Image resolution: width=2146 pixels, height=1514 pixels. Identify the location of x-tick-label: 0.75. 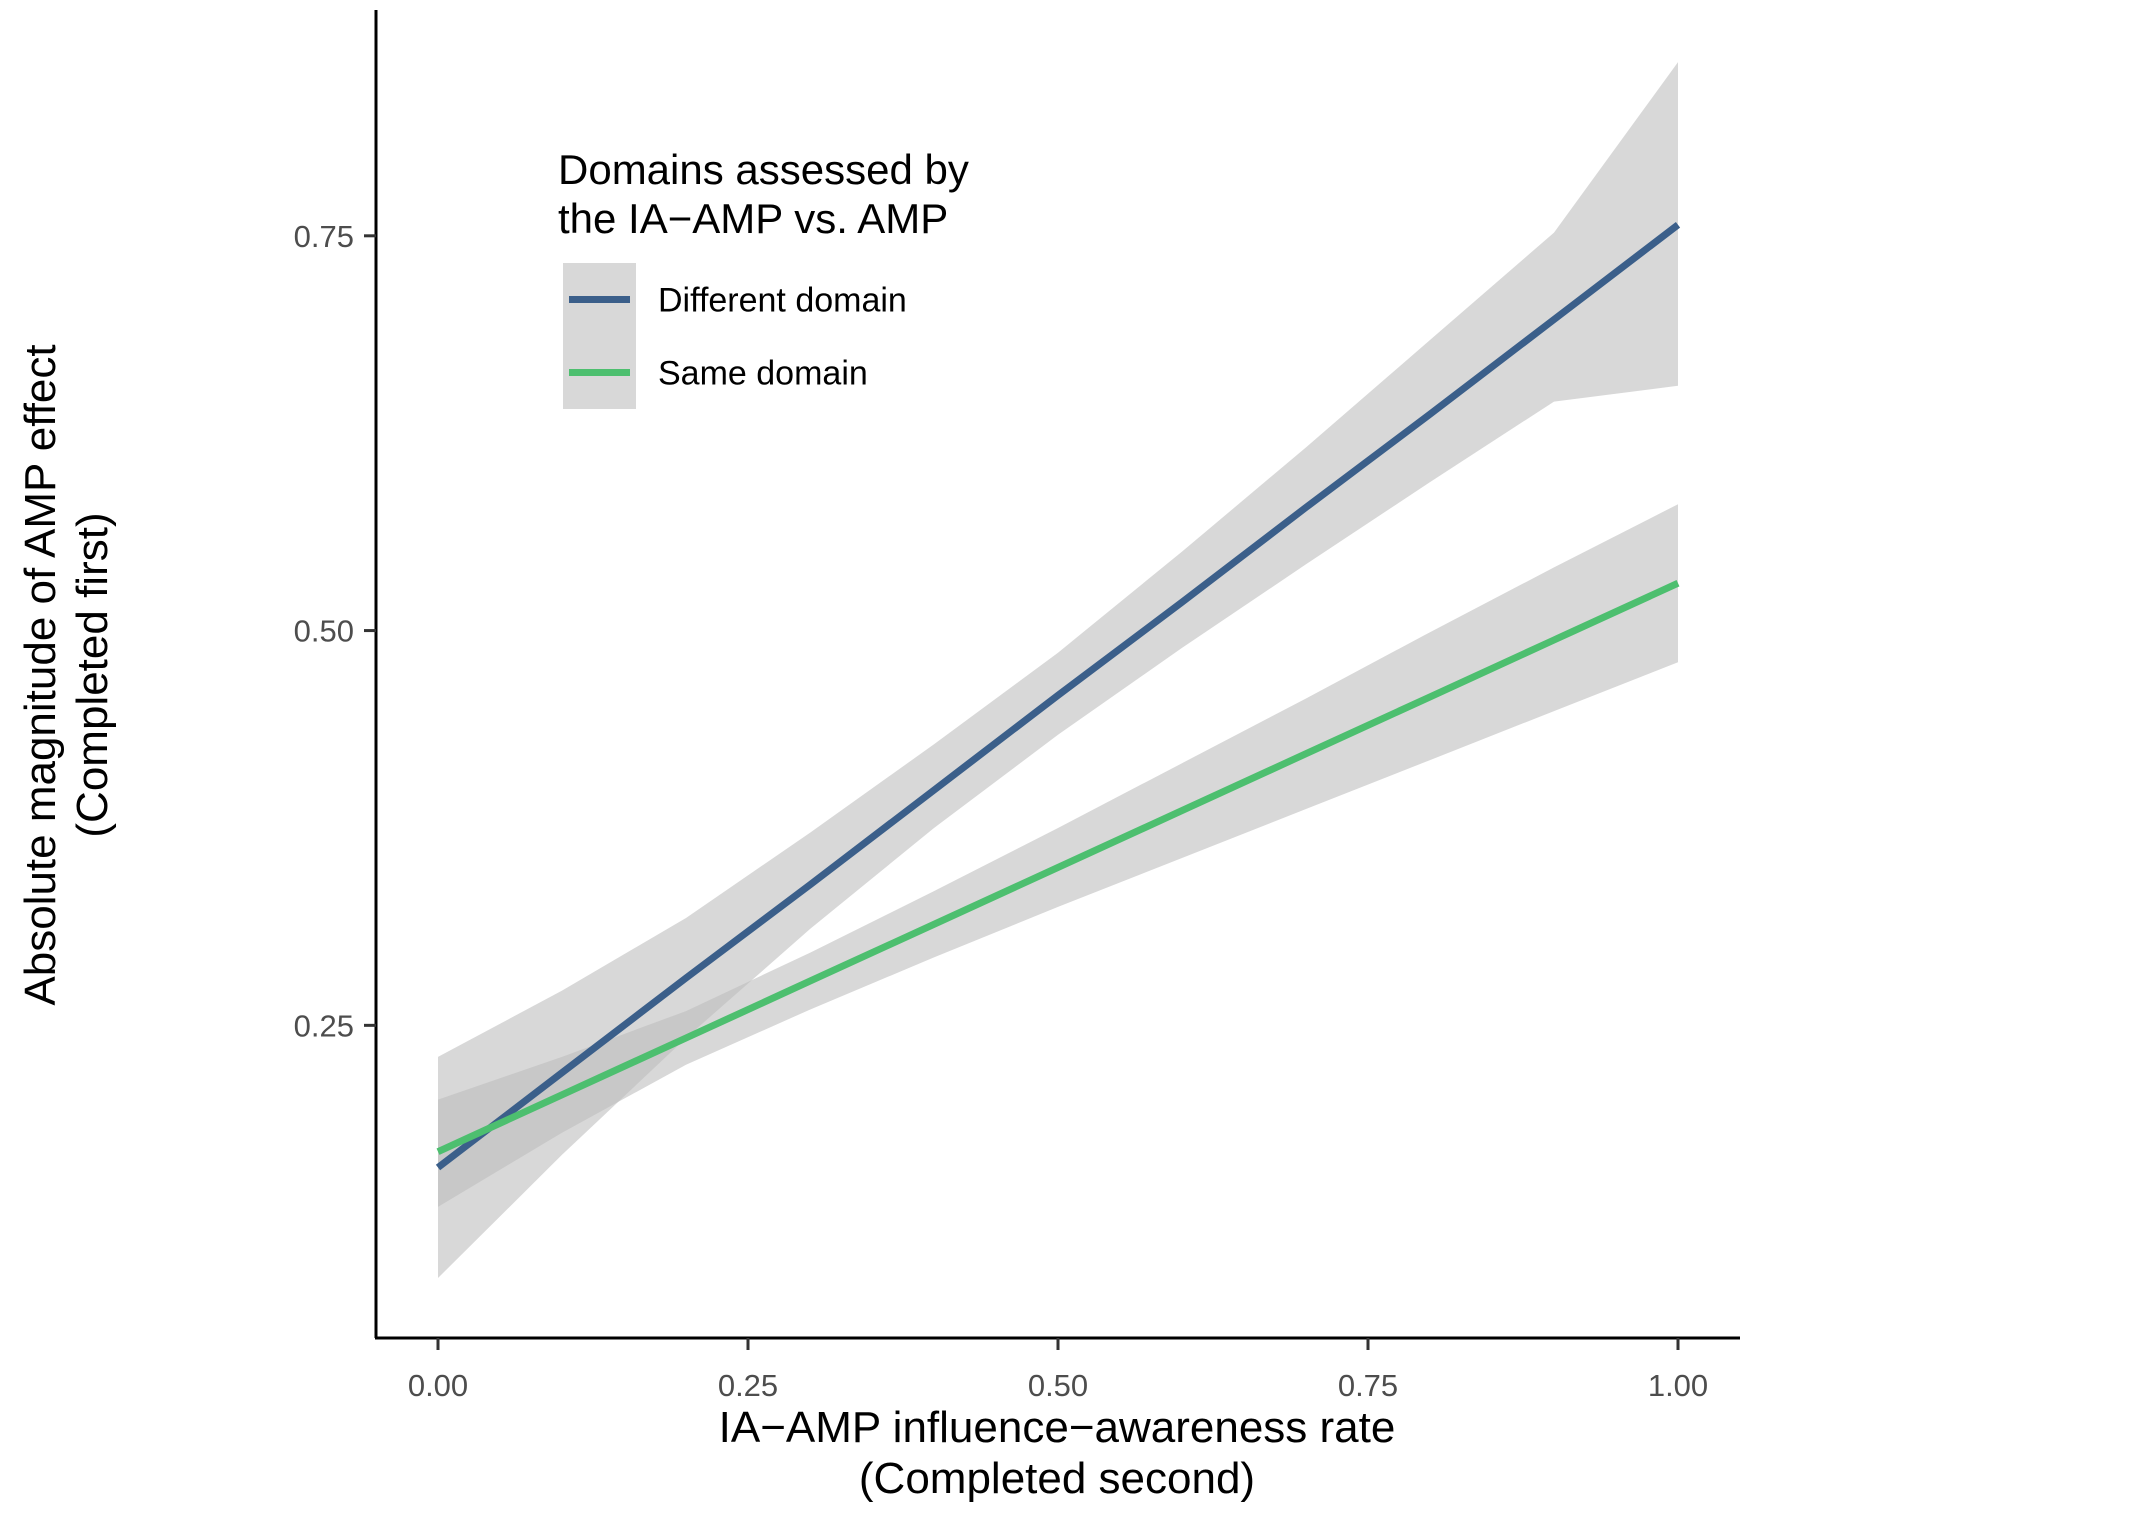
(1368, 1385).